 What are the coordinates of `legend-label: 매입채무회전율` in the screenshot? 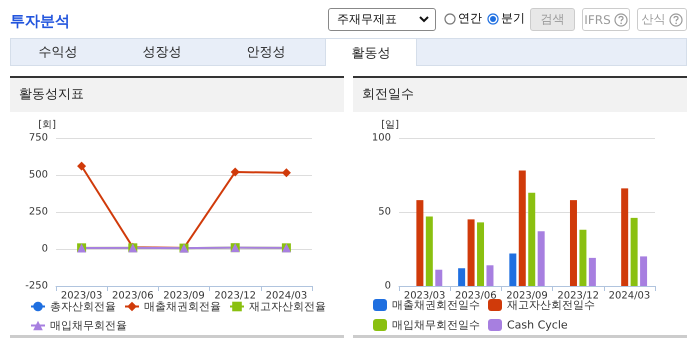 It's located at (88, 325).